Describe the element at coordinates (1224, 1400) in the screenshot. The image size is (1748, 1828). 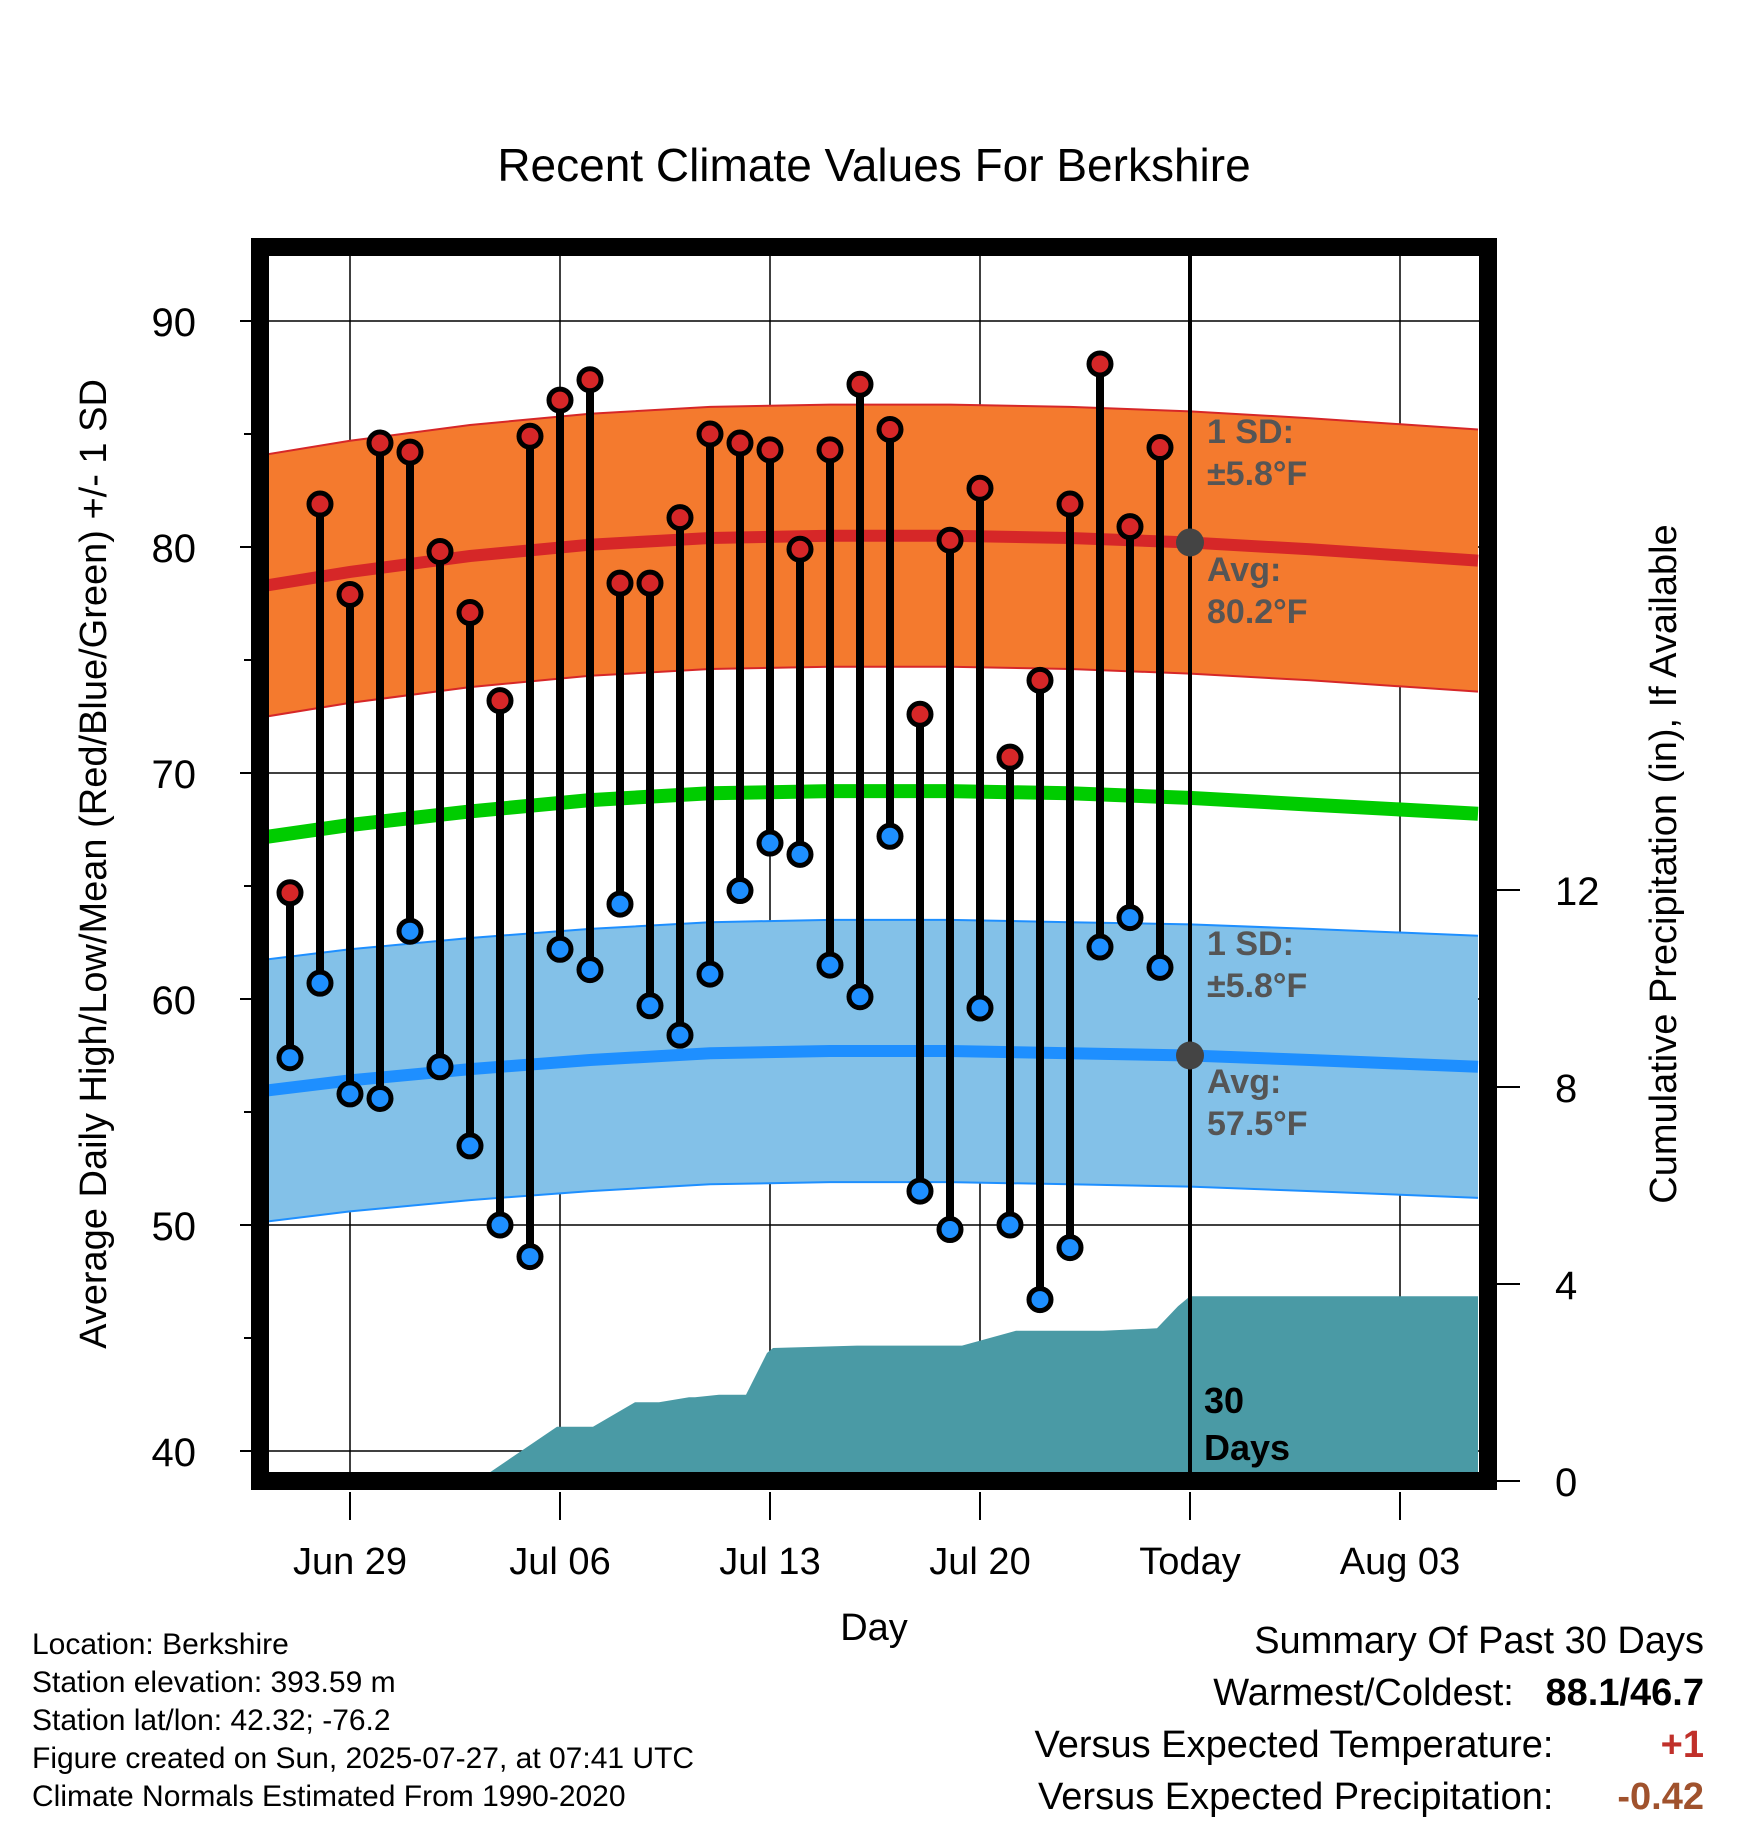
I see `annotation-days-count: 30` at that location.